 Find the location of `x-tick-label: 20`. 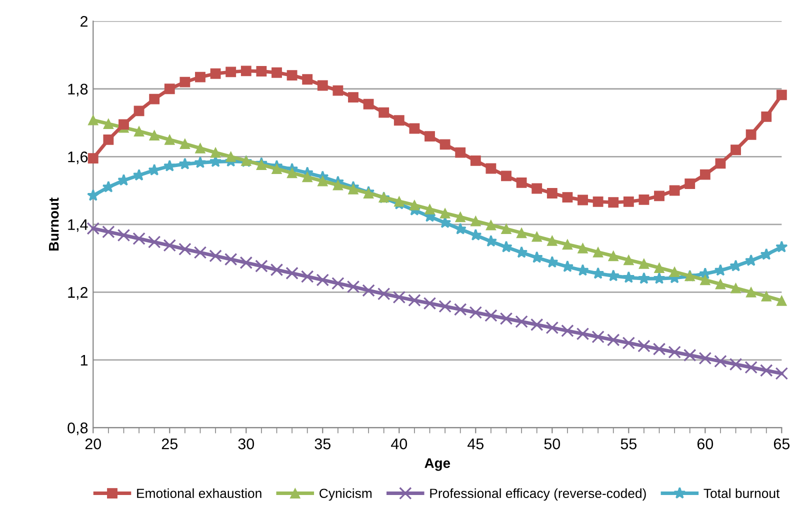

x-tick-label: 20 is located at coordinates (93, 444).